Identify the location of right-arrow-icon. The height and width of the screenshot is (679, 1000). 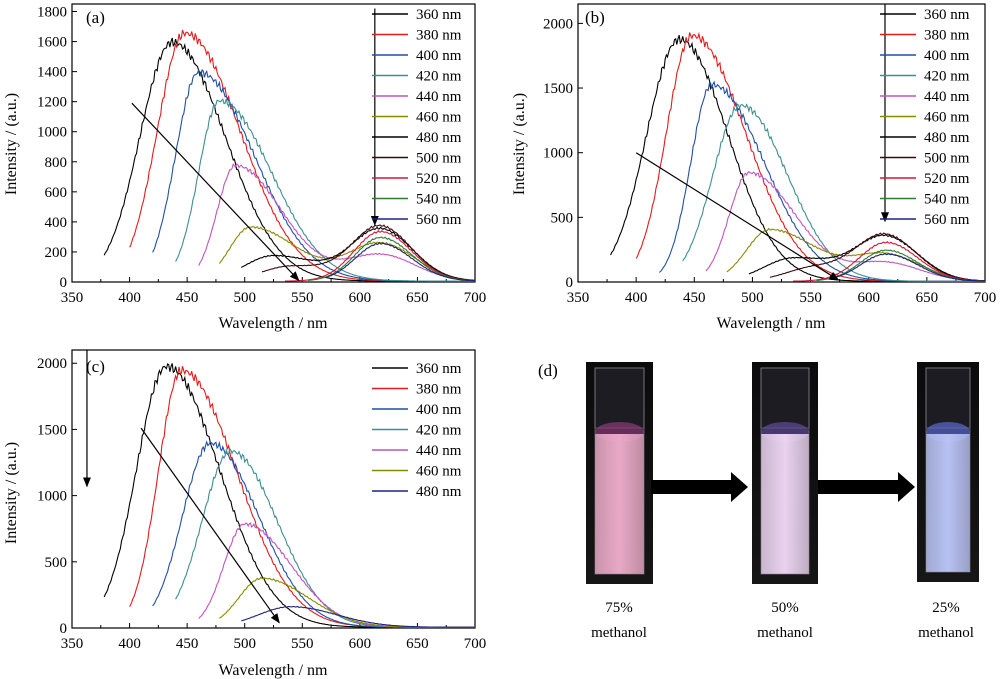
(866, 487).